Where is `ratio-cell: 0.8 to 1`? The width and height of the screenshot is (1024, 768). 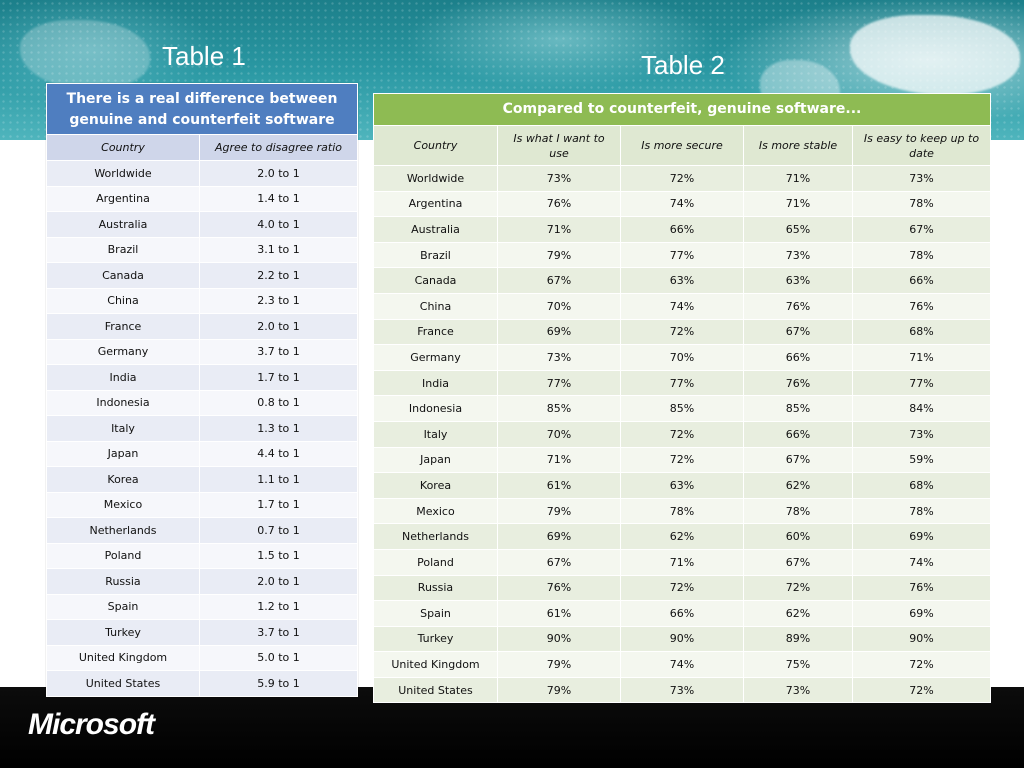 ratio-cell: 0.8 to 1 is located at coordinates (278, 403).